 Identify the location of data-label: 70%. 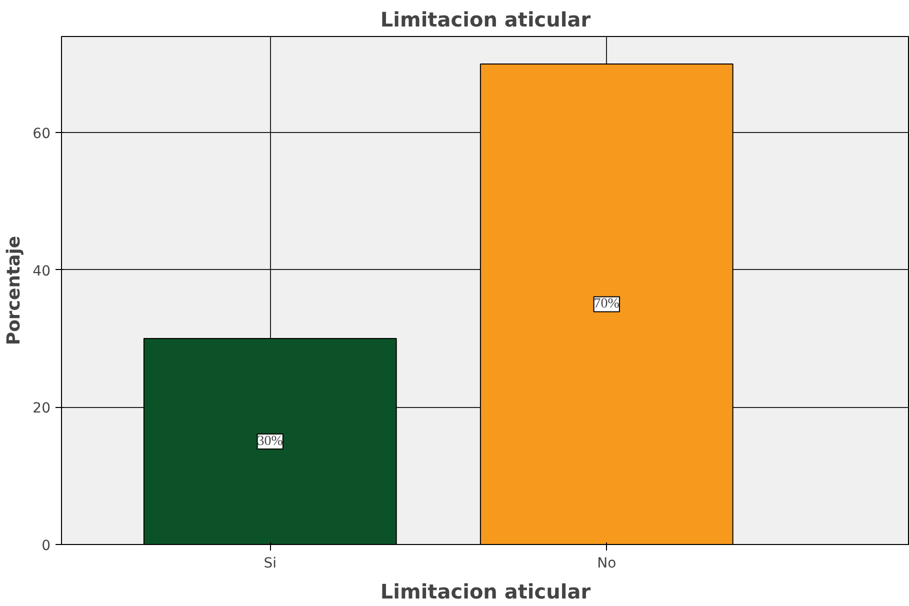
(607, 304).